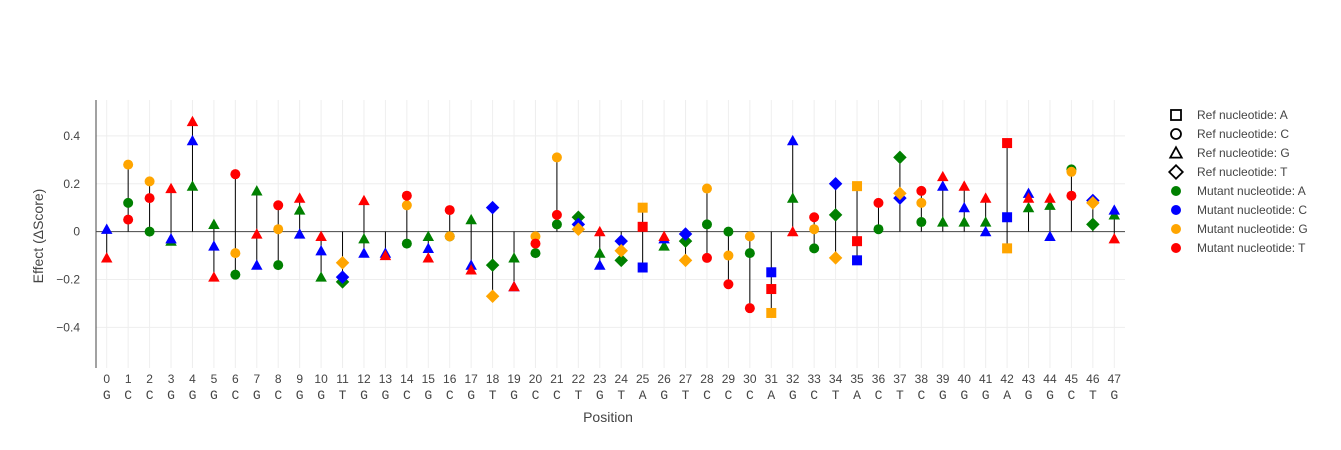 The image size is (1341, 450). Describe the element at coordinates (1176, 152) in the screenshot. I see `legend-marker-triangle-up` at that location.